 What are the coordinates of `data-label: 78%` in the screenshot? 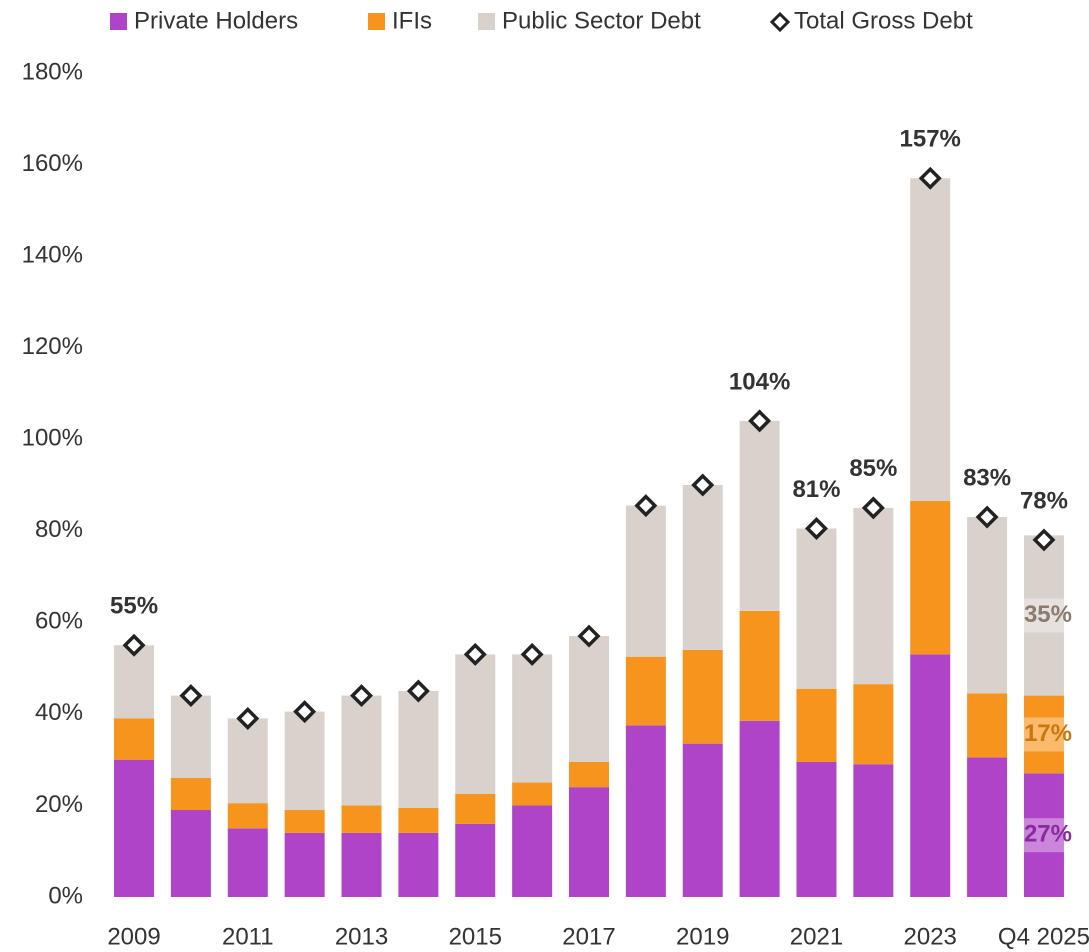 It's located at (1044, 500).